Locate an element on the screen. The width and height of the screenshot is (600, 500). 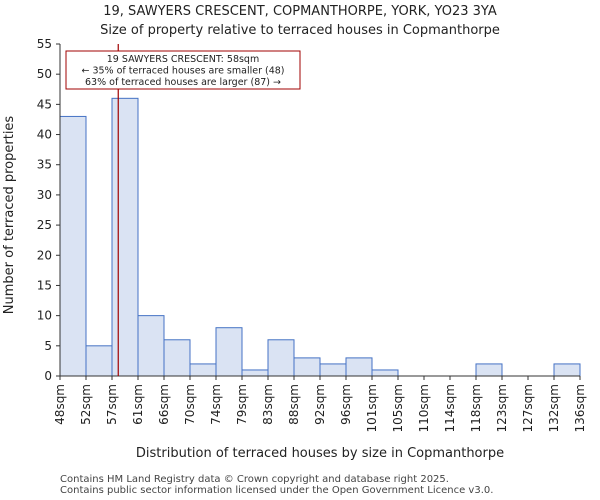
bar-61sqm is located at coordinates (151, 346).